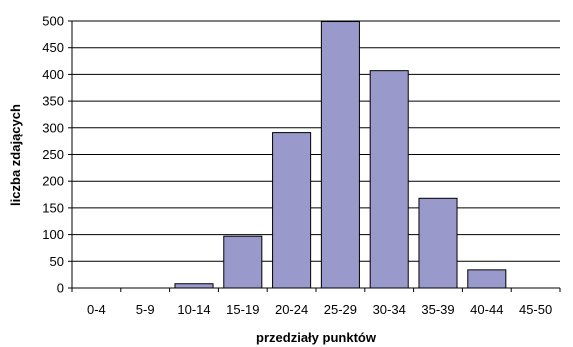 This screenshot has height=347, width=573. What do you see at coordinates (535, 309) in the screenshot?
I see `x-tick-label: 45-50` at bounding box center [535, 309].